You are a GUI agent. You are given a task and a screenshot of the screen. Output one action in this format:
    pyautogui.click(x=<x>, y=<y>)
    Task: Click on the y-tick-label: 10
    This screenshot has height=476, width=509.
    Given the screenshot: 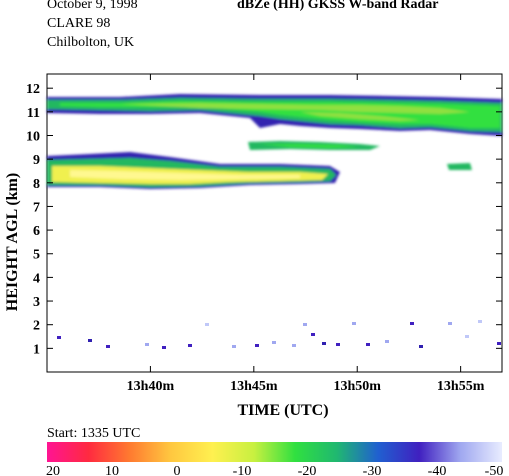 What is the action you would take?
    pyautogui.click(x=33, y=136)
    